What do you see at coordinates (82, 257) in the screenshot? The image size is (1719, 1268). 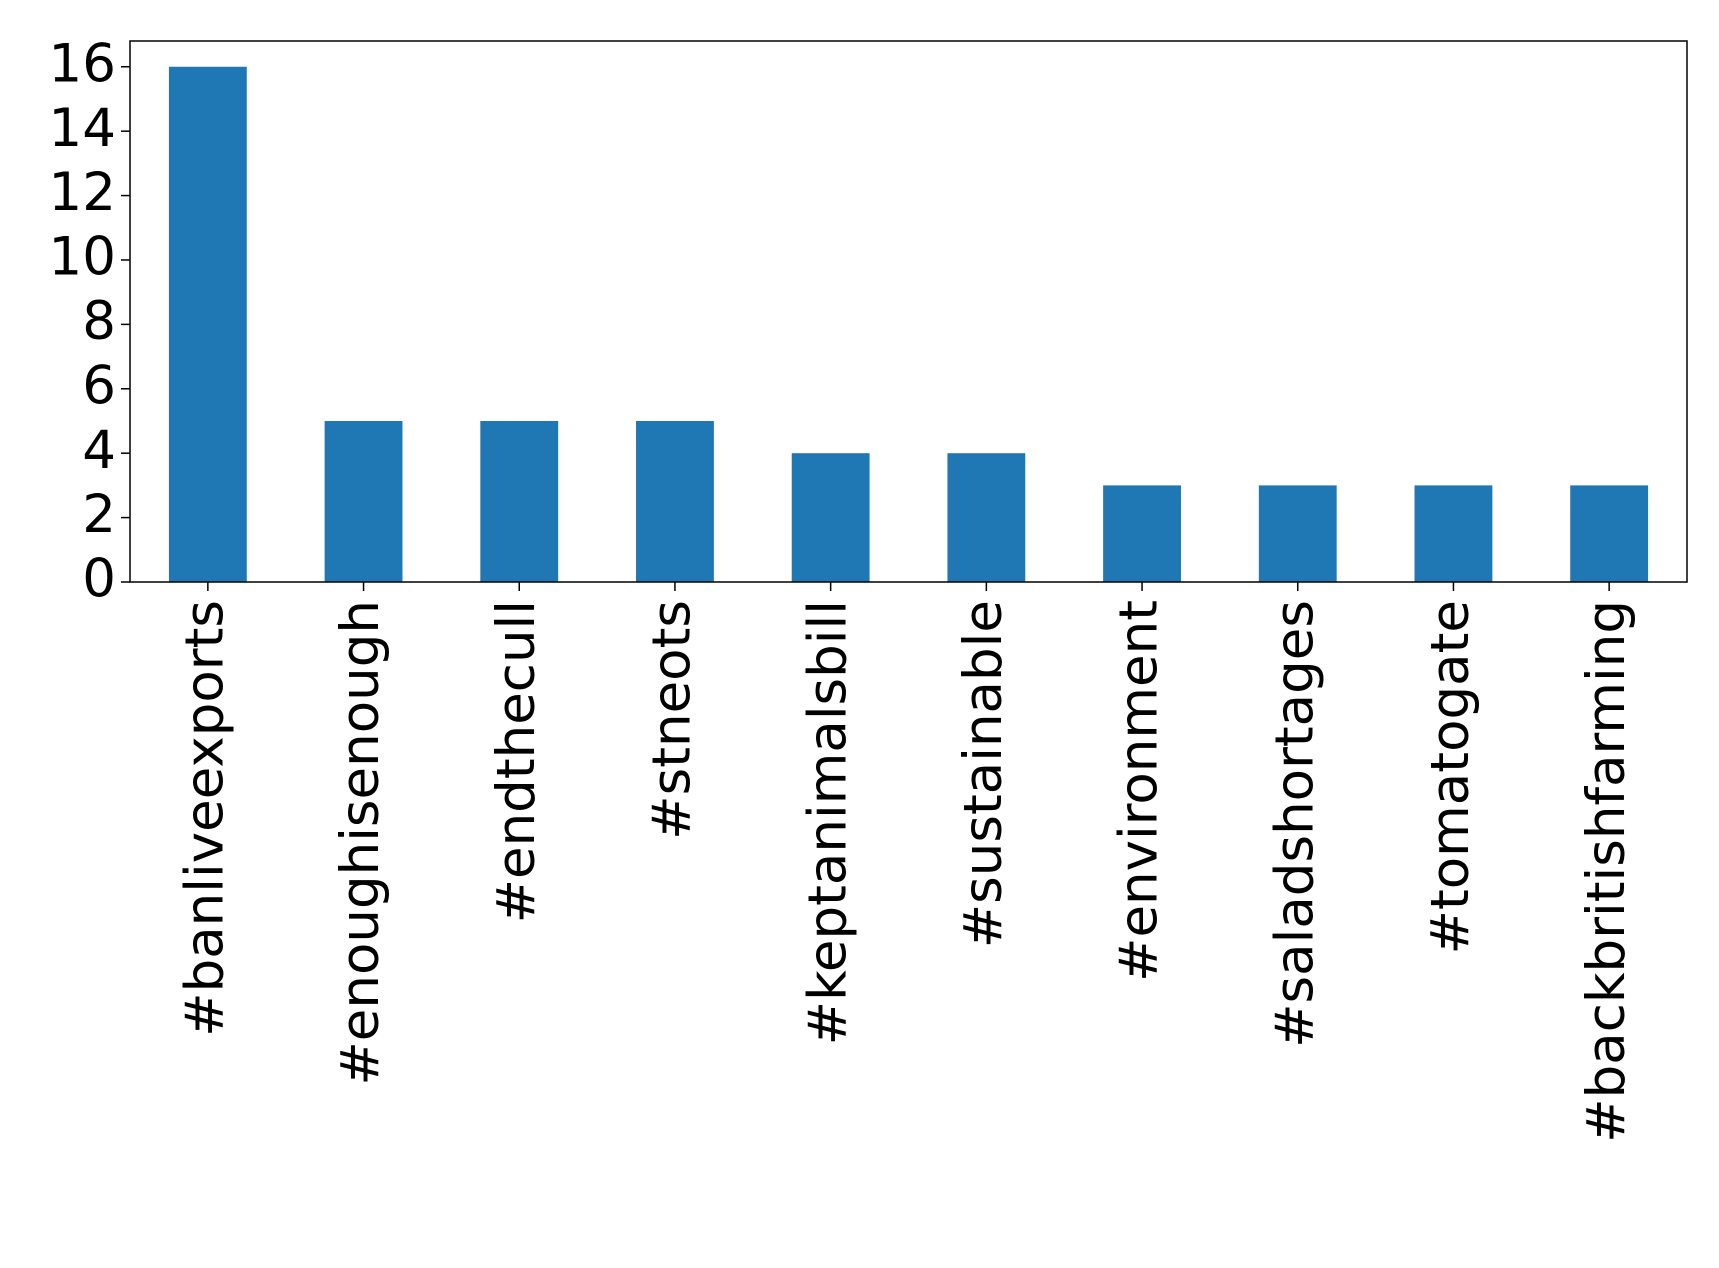 I see `y-tick-label: 10` at bounding box center [82, 257].